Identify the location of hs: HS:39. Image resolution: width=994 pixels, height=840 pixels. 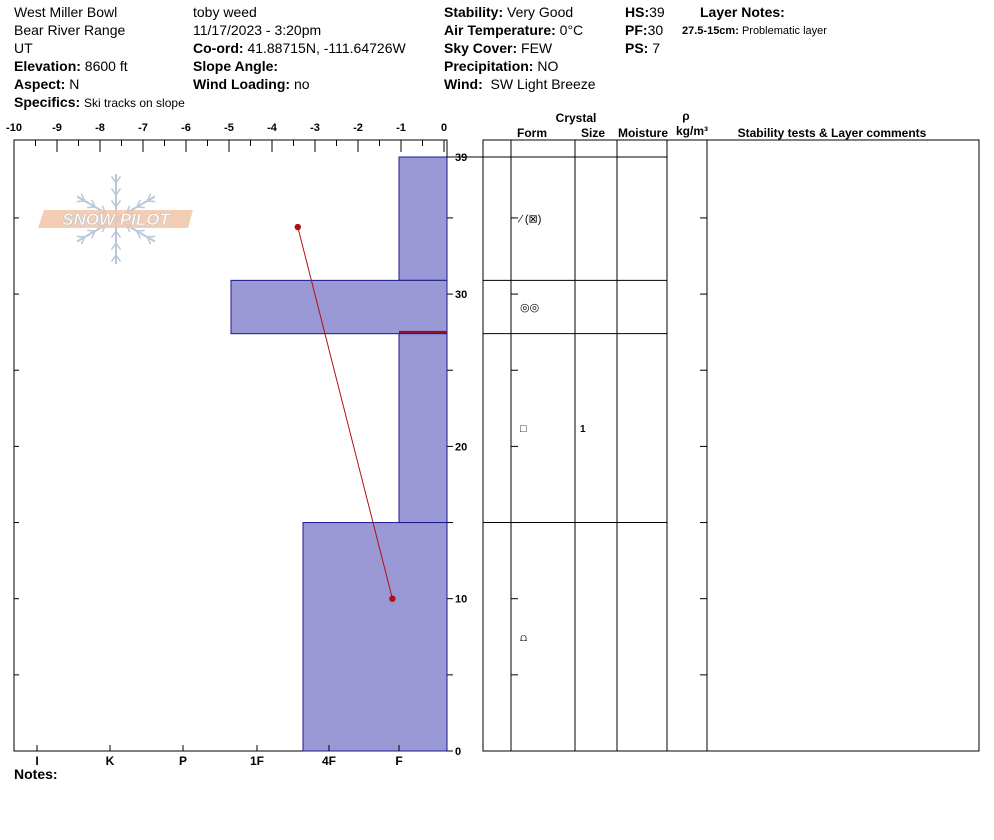
(645, 12).